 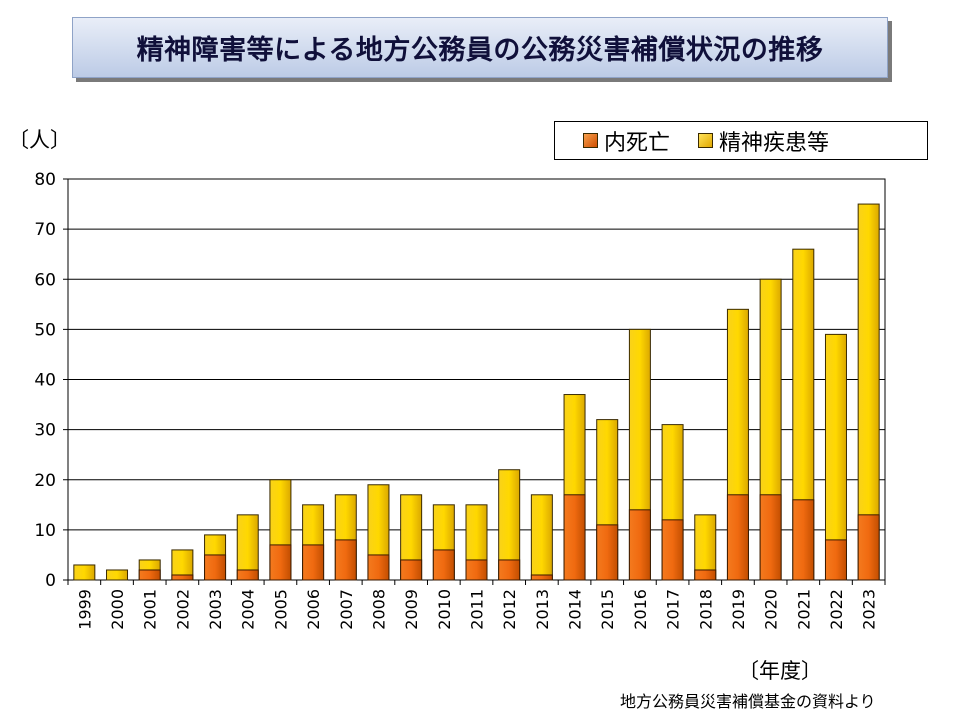 What do you see at coordinates (444, 609) in the screenshot?
I see `x-tick-label-2010: 2010` at bounding box center [444, 609].